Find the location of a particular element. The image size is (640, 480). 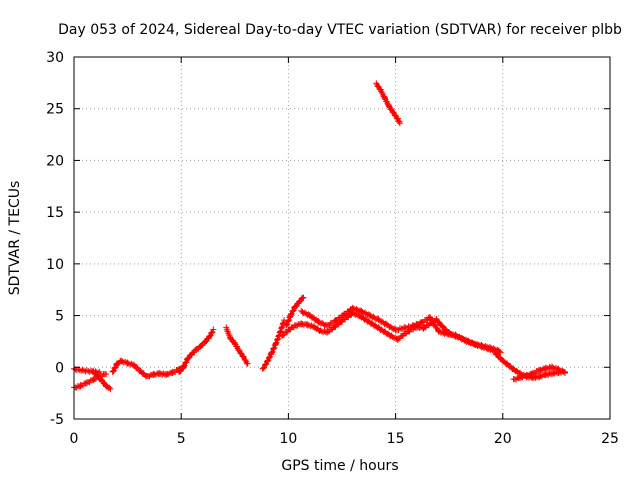

y-tick-label: -5 is located at coordinates (57, 420).